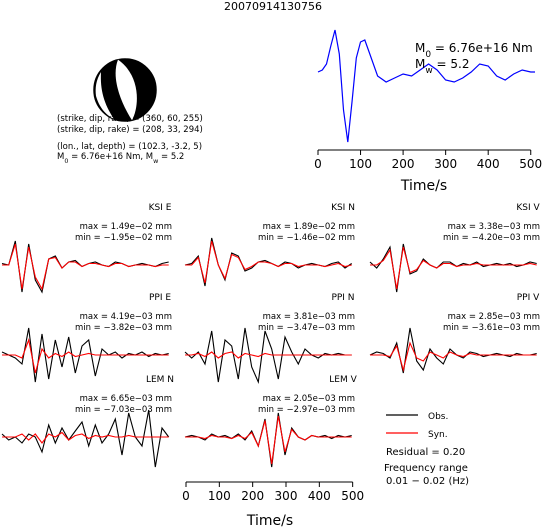 The width and height of the screenshot is (546, 530). I want to click on station-label: KSI E, so click(160, 208).